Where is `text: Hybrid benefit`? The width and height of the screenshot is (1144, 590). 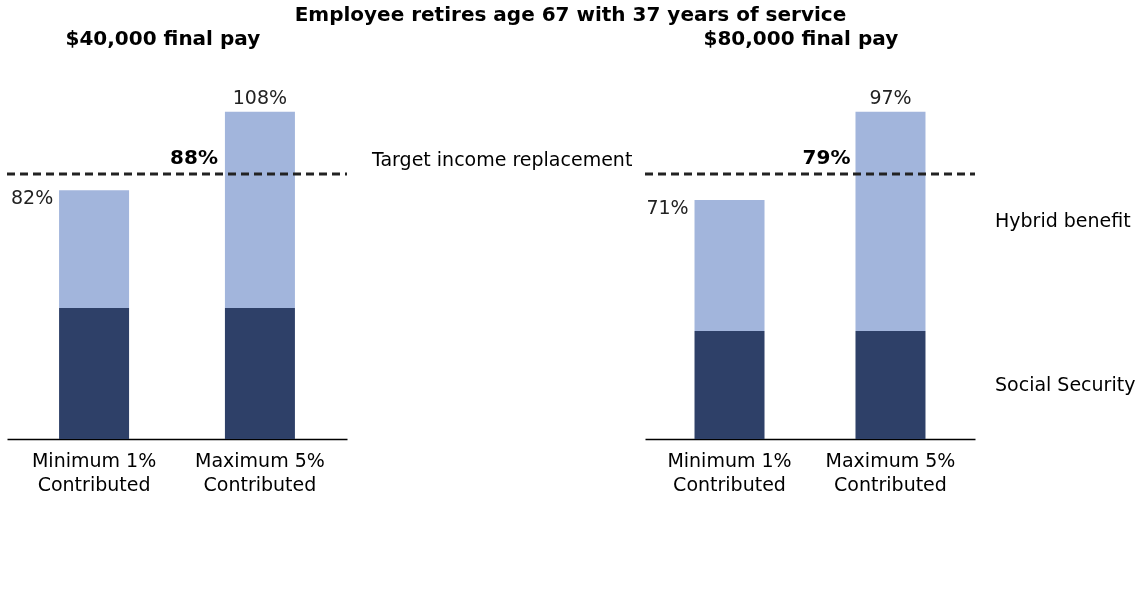
text: Hybrid benefit is located at coordinates (1063, 220).